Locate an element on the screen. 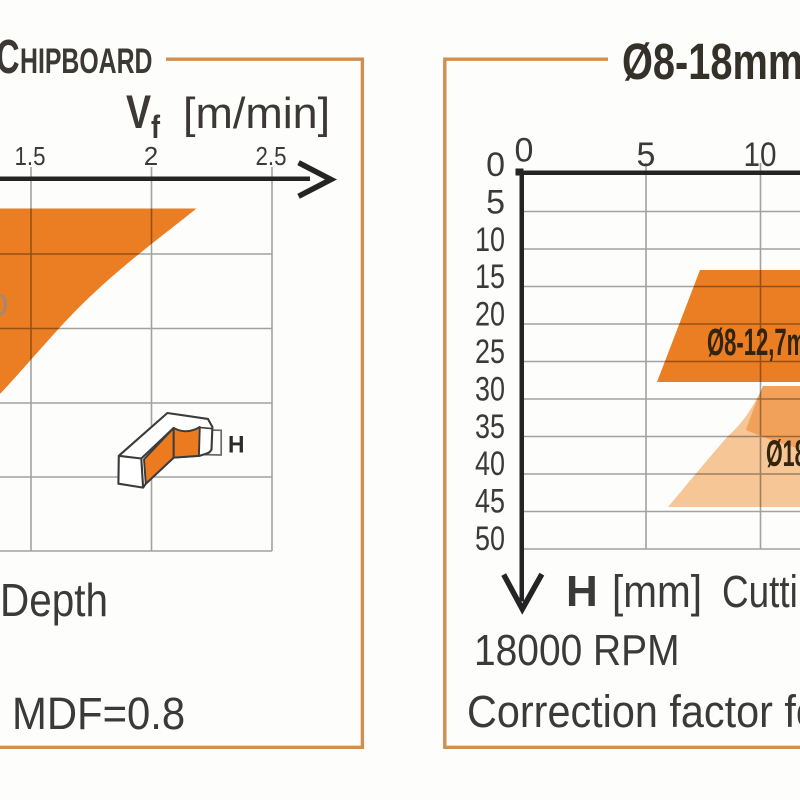 Image resolution: width=800 pixels, height=800 pixels. svg-text: Depth is located at coordinates (54, 601).